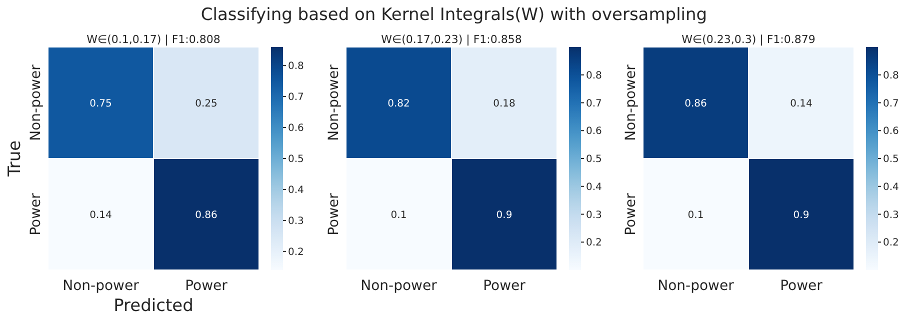  Describe the element at coordinates (504, 104) in the screenshot. I see `data-label: 0.18` at that location.